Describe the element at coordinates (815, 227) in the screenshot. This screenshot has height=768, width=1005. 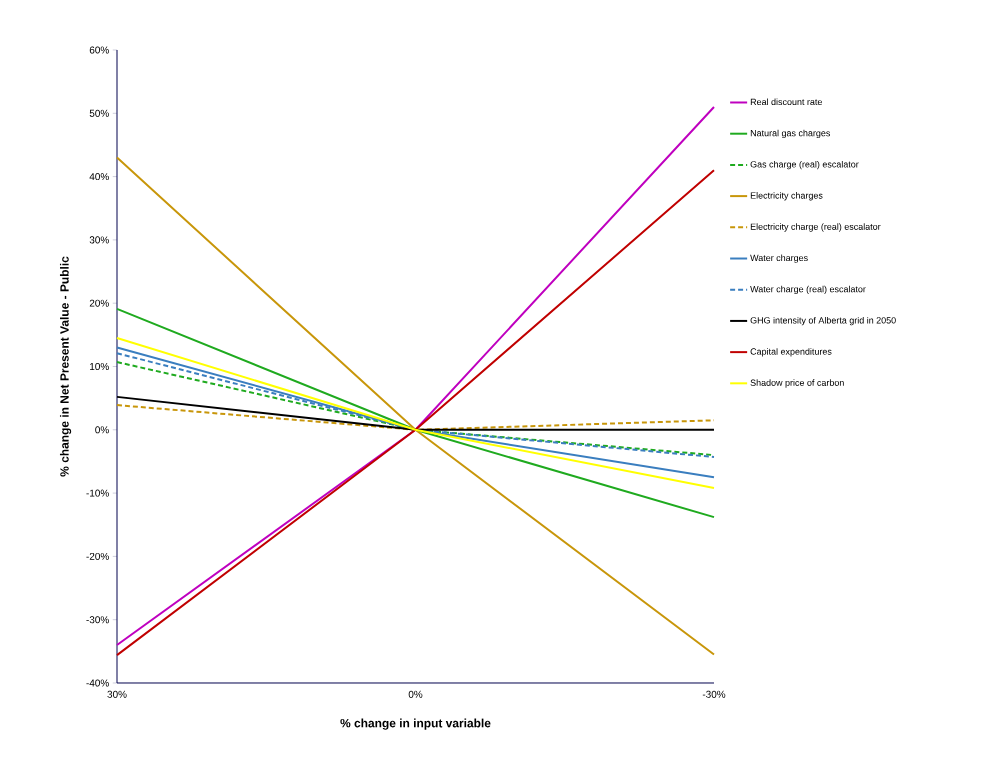
I see `legend-label: Electricity charge (real) escalator` at that location.